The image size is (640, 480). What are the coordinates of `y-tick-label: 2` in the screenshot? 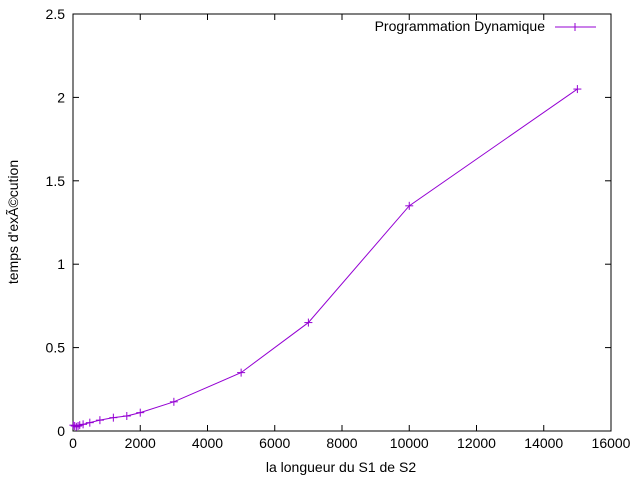 It's located at (61, 97).